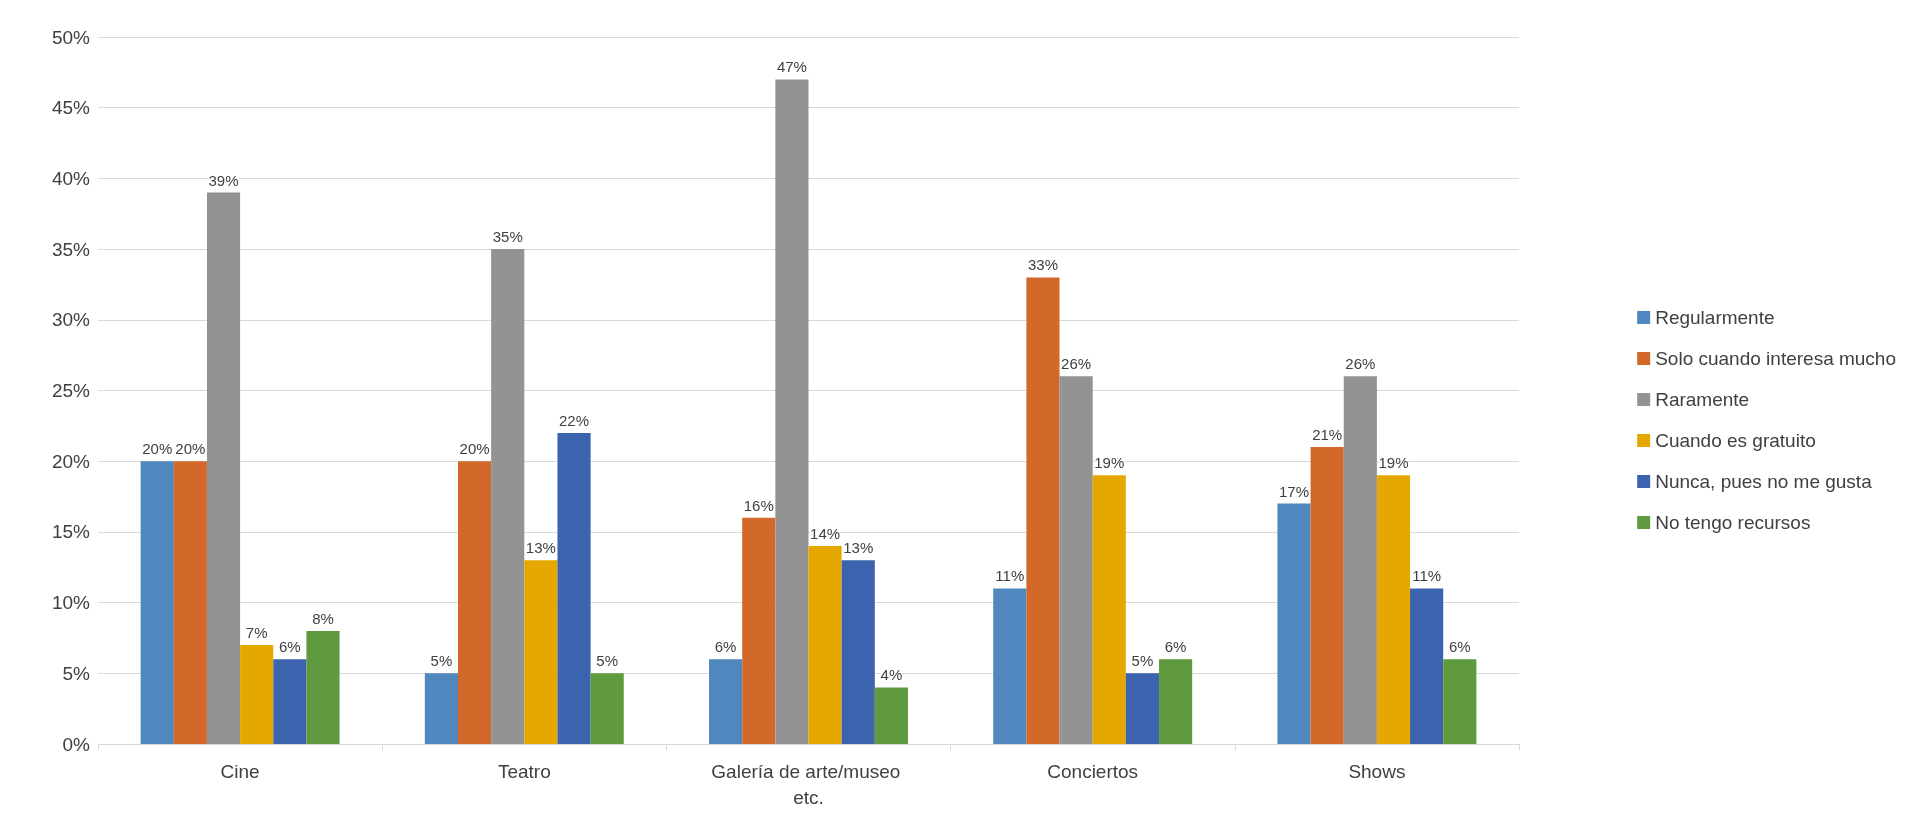  What do you see at coordinates (71, 390) in the screenshot?
I see `y-tick-label: 25%` at bounding box center [71, 390].